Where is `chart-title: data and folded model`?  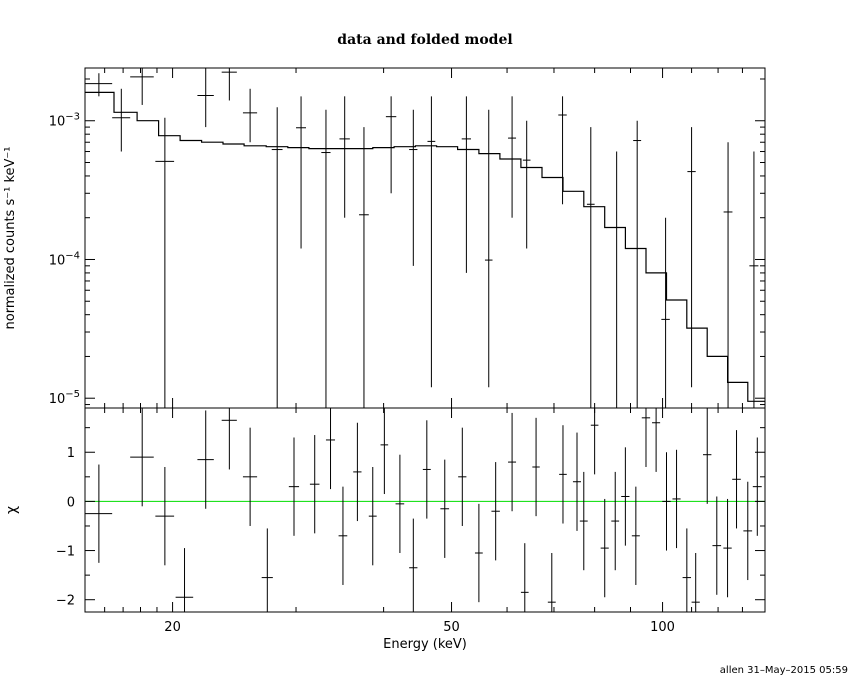 chart-title: data and folded model is located at coordinates (424, 40).